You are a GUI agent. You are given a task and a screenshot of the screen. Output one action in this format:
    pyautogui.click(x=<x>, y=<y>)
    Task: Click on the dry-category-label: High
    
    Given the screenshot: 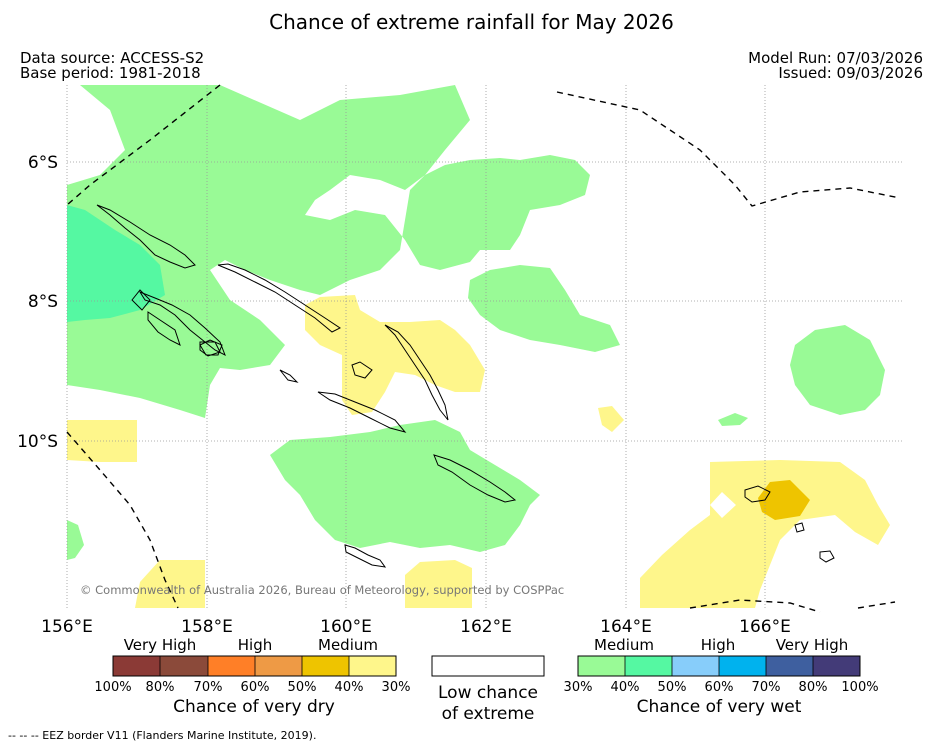 What is the action you would take?
    pyautogui.click(x=255, y=645)
    